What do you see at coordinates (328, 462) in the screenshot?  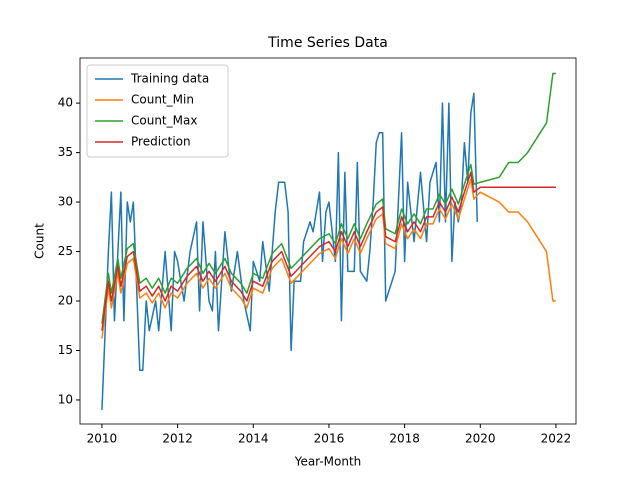 I see `x-axis-label: Year-Month` at bounding box center [328, 462].